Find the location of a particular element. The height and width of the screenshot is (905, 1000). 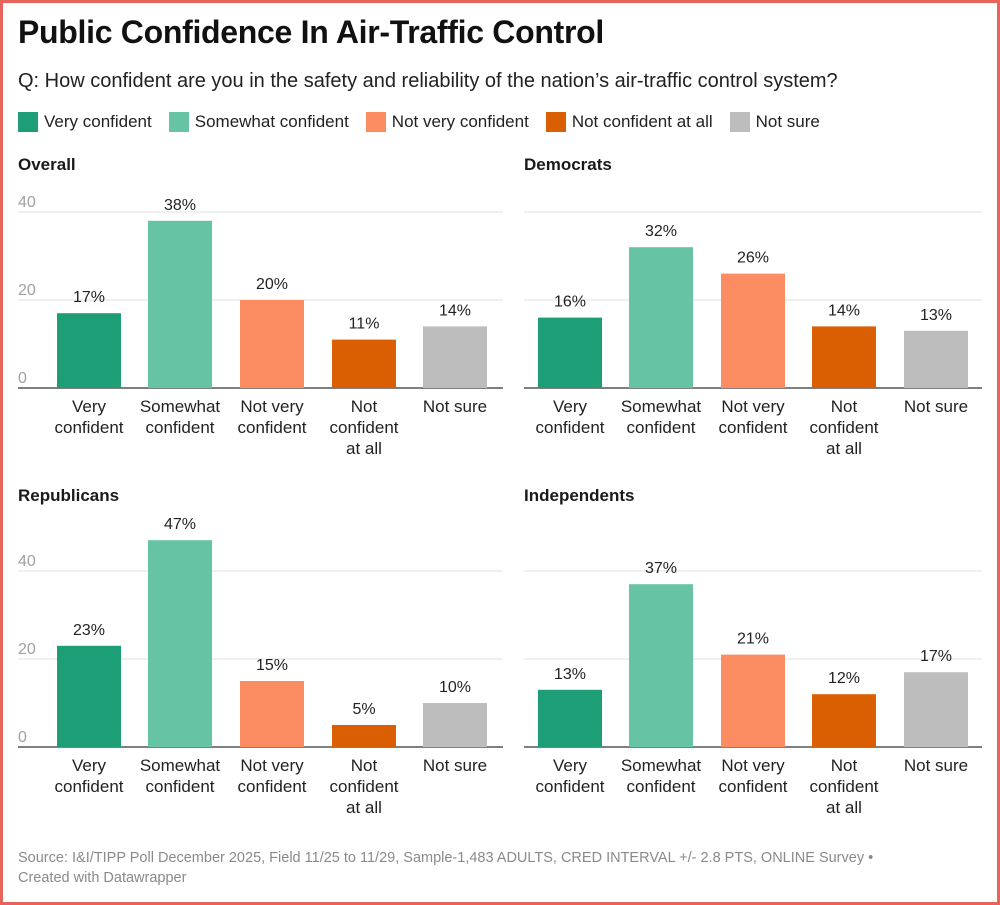

chart-title: Public Confidence In Air-Traffic Control is located at coordinates (311, 32).